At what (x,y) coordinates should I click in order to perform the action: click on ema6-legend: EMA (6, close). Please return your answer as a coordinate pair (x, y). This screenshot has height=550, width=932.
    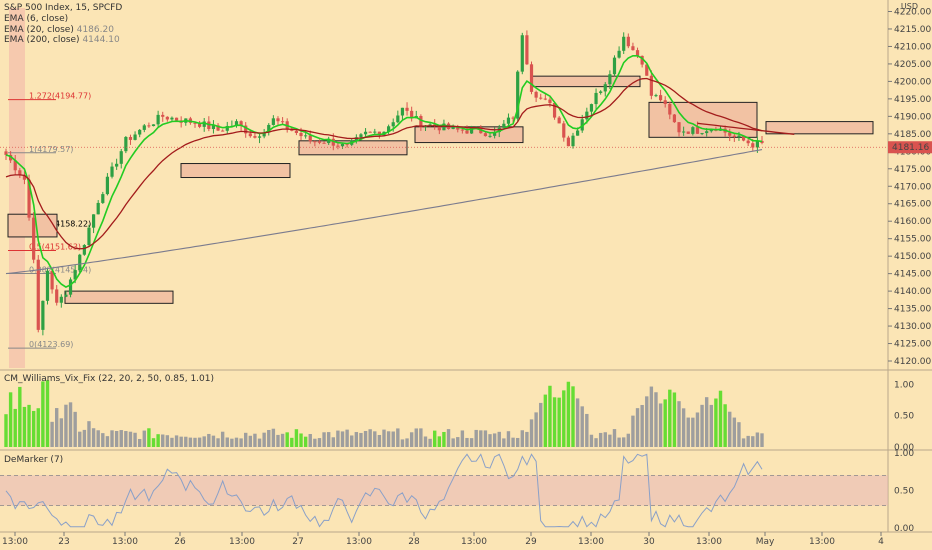
    Looking at the image, I should click on (36, 19).